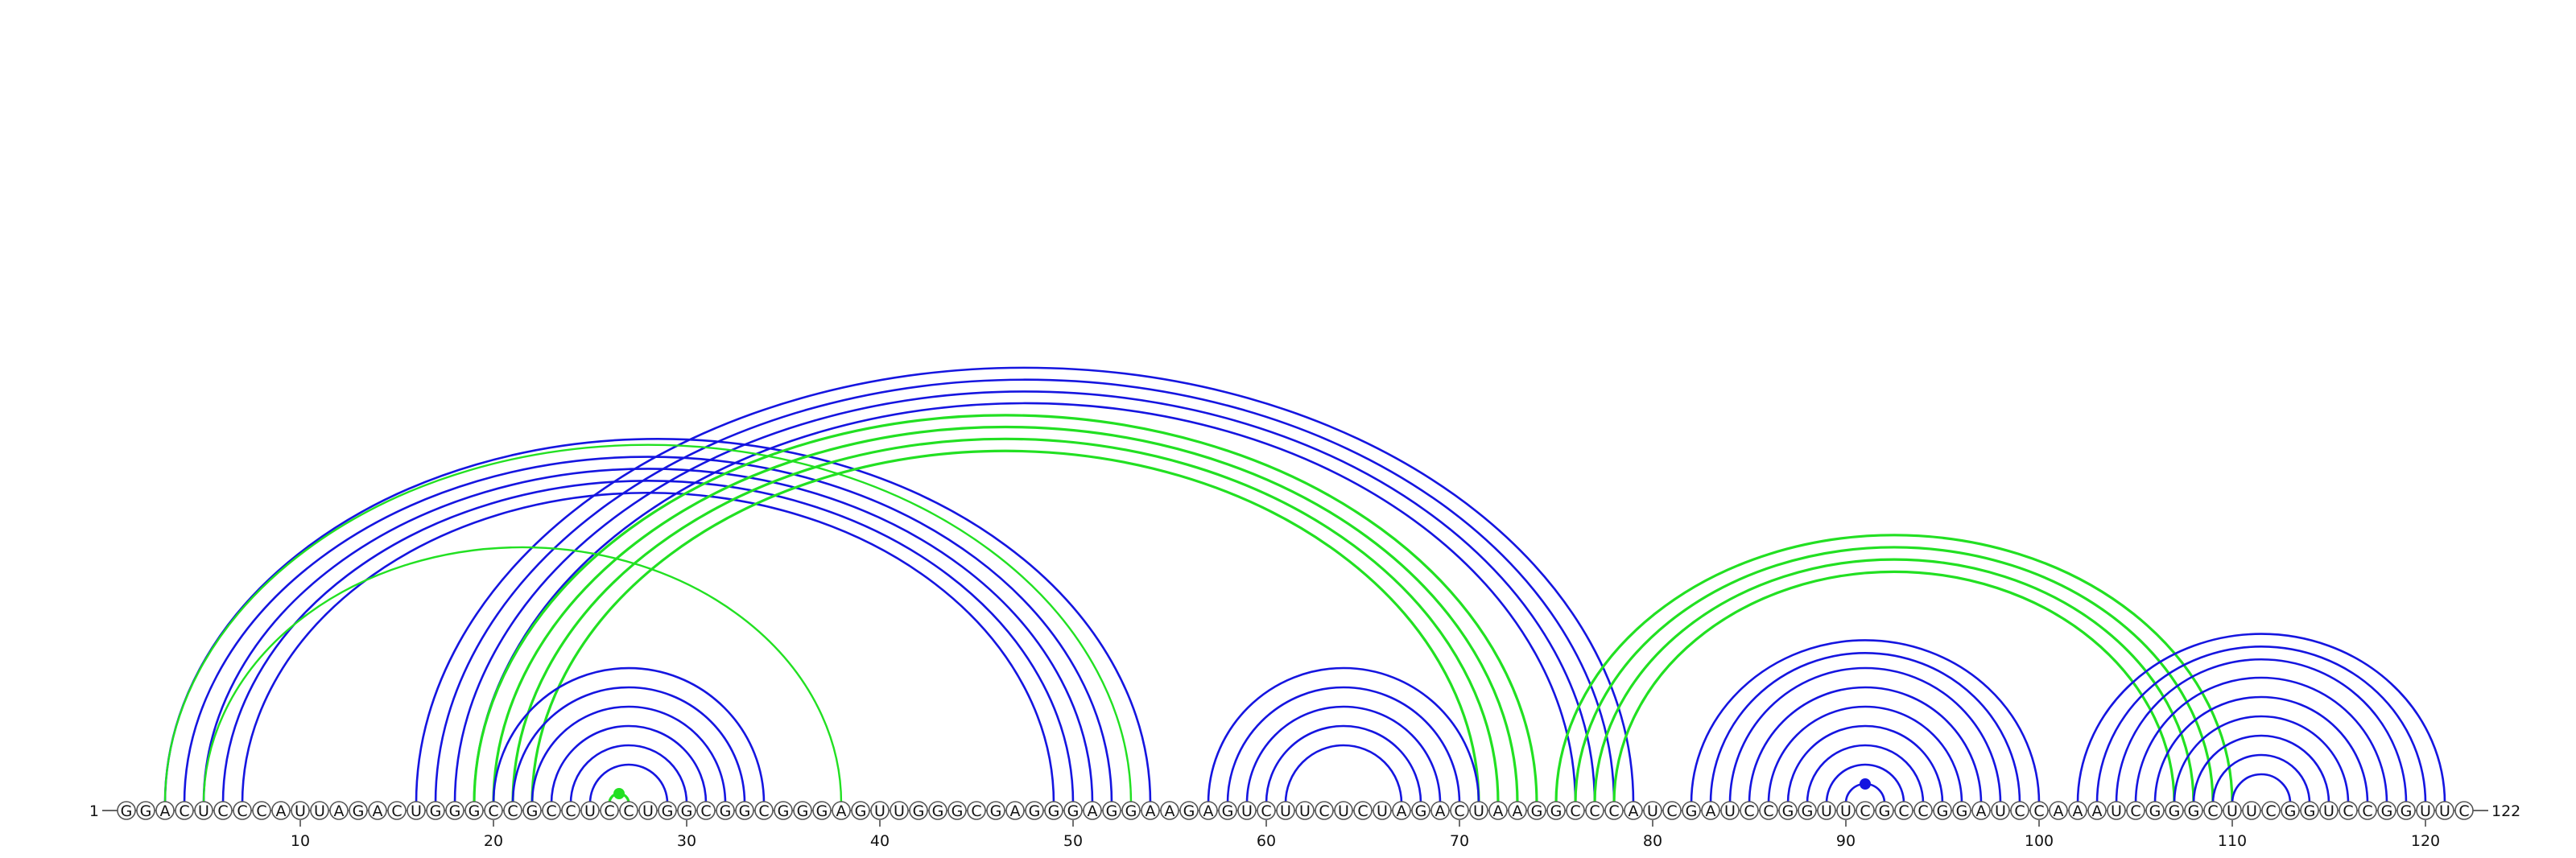 The image size is (2576, 858). What do you see at coordinates (880, 841) in the screenshot?
I see `tick-label: 40` at bounding box center [880, 841].